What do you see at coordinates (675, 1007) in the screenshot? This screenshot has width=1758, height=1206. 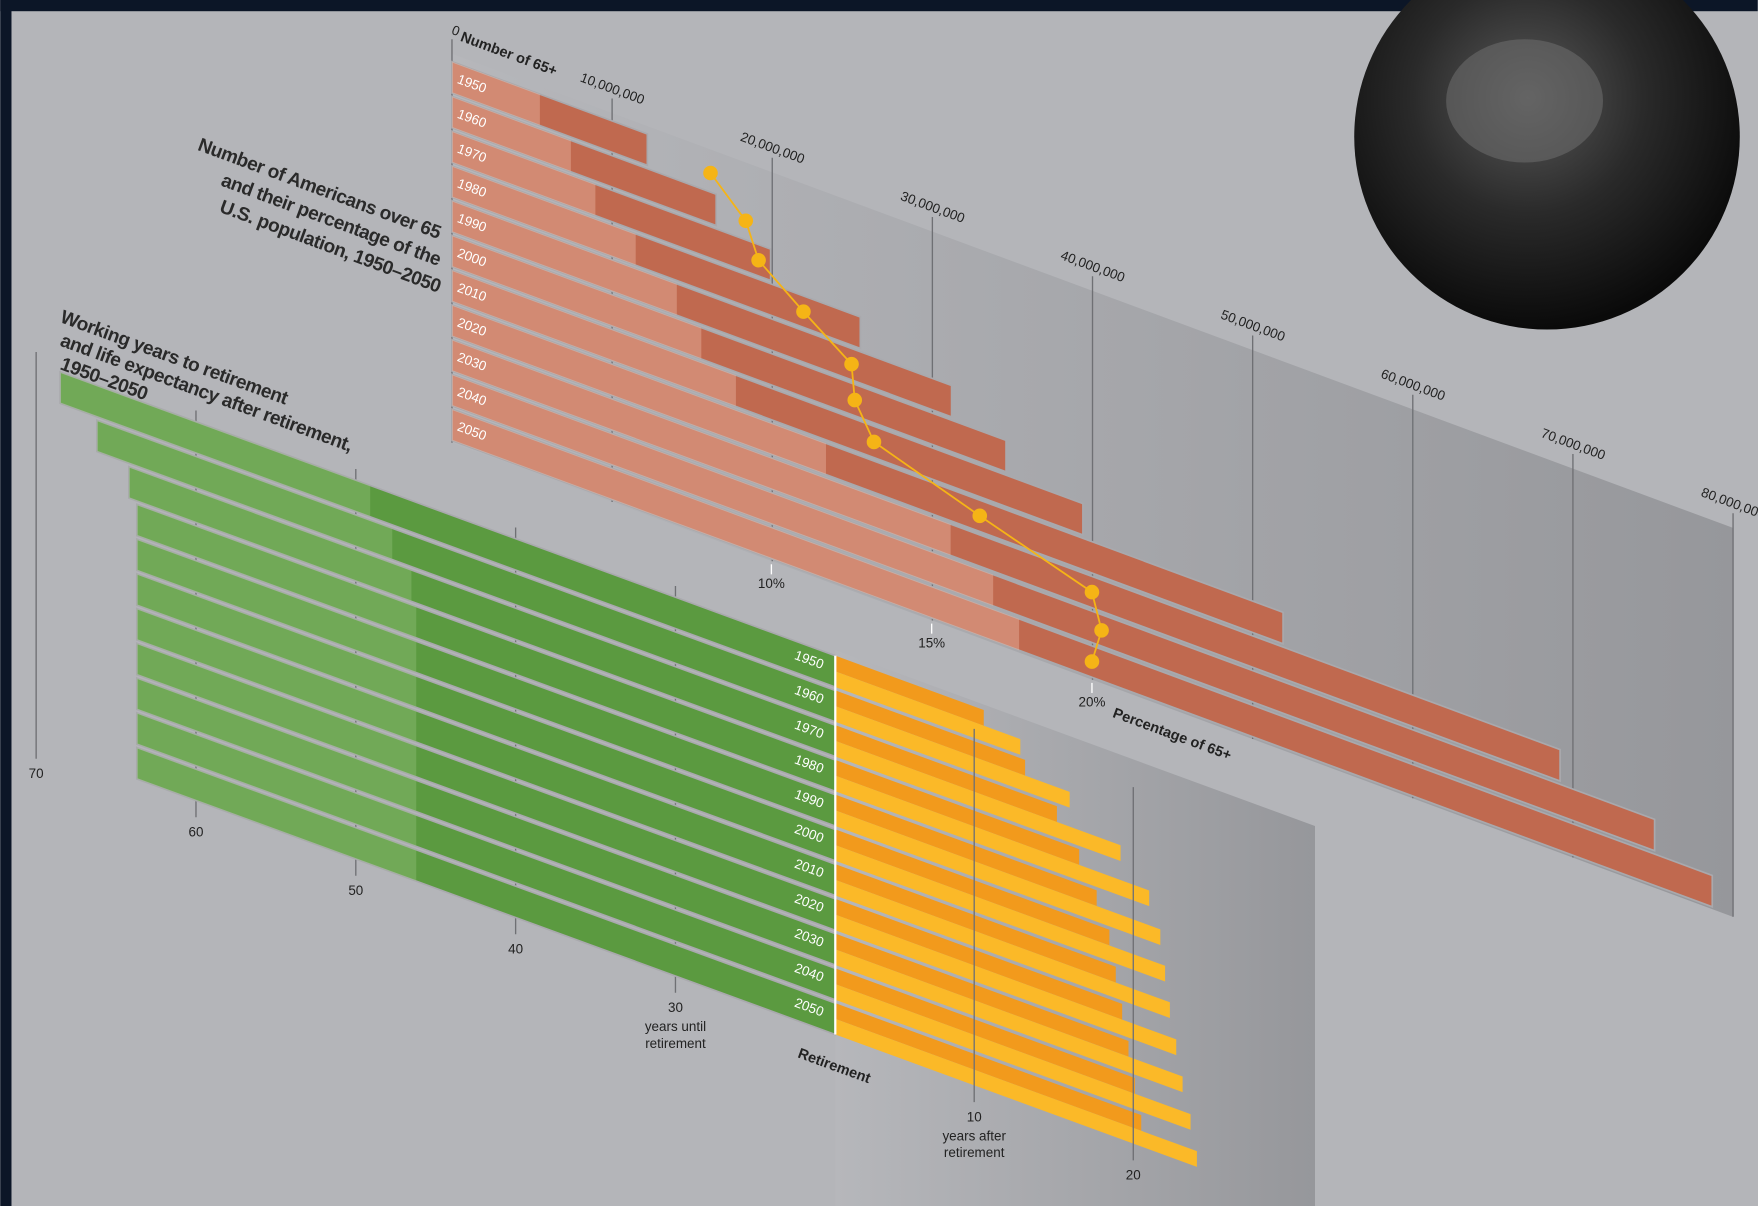 I see `x-tick-label: 30` at bounding box center [675, 1007].